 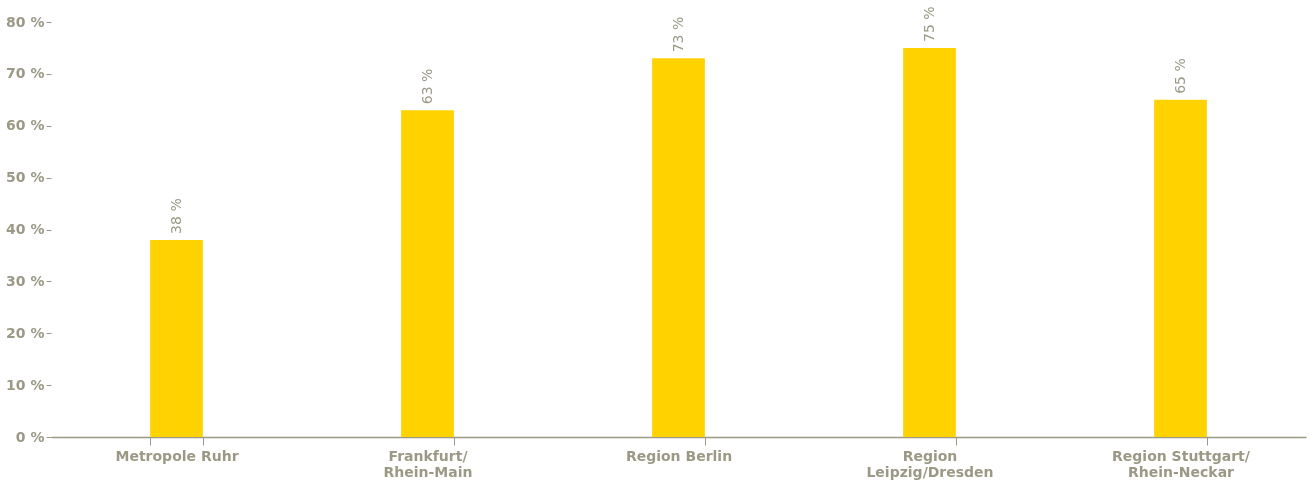 What do you see at coordinates (175, 216) in the screenshot?
I see `data-label: 38 %` at bounding box center [175, 216].